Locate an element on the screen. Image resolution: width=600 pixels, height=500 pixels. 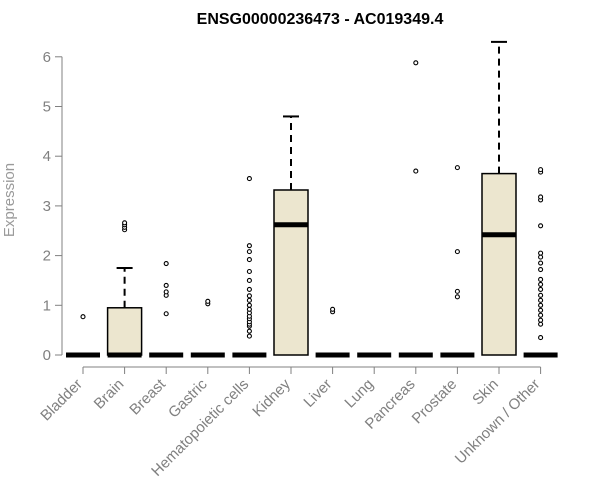
x-tick-label: Lung is located at coordinates (359, 394).